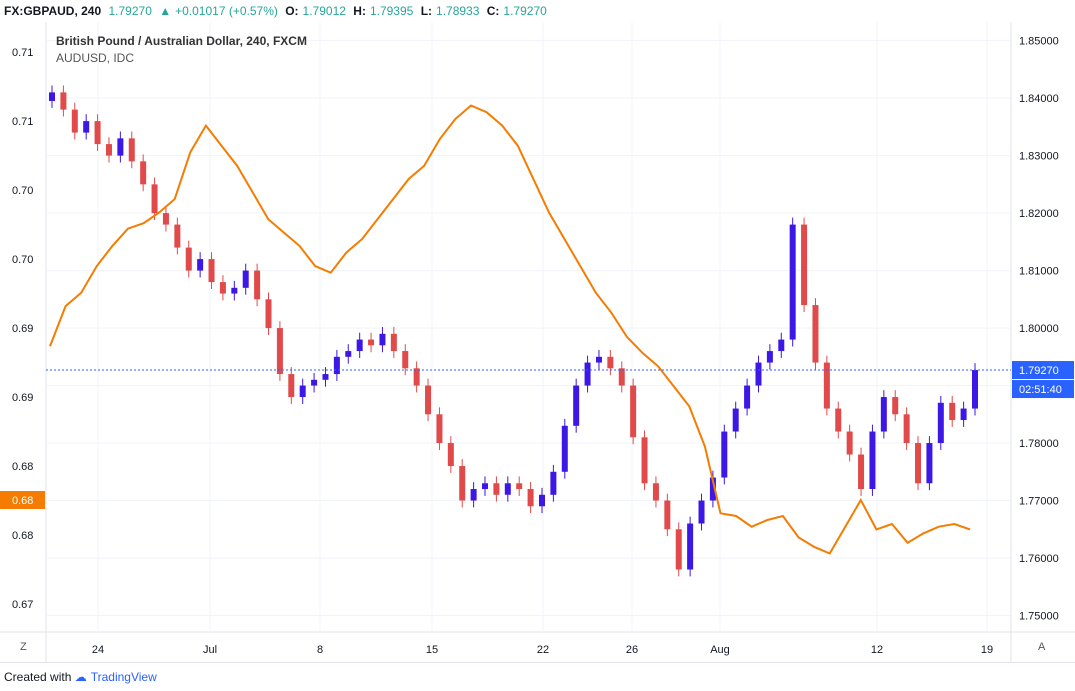  I want to click on time-axis-tick-label: Jul, so click(210, 650).